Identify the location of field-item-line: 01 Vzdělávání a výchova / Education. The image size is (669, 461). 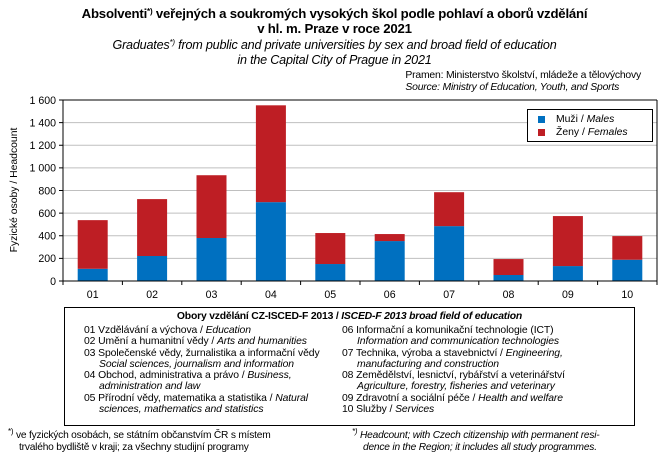
(202, 330).